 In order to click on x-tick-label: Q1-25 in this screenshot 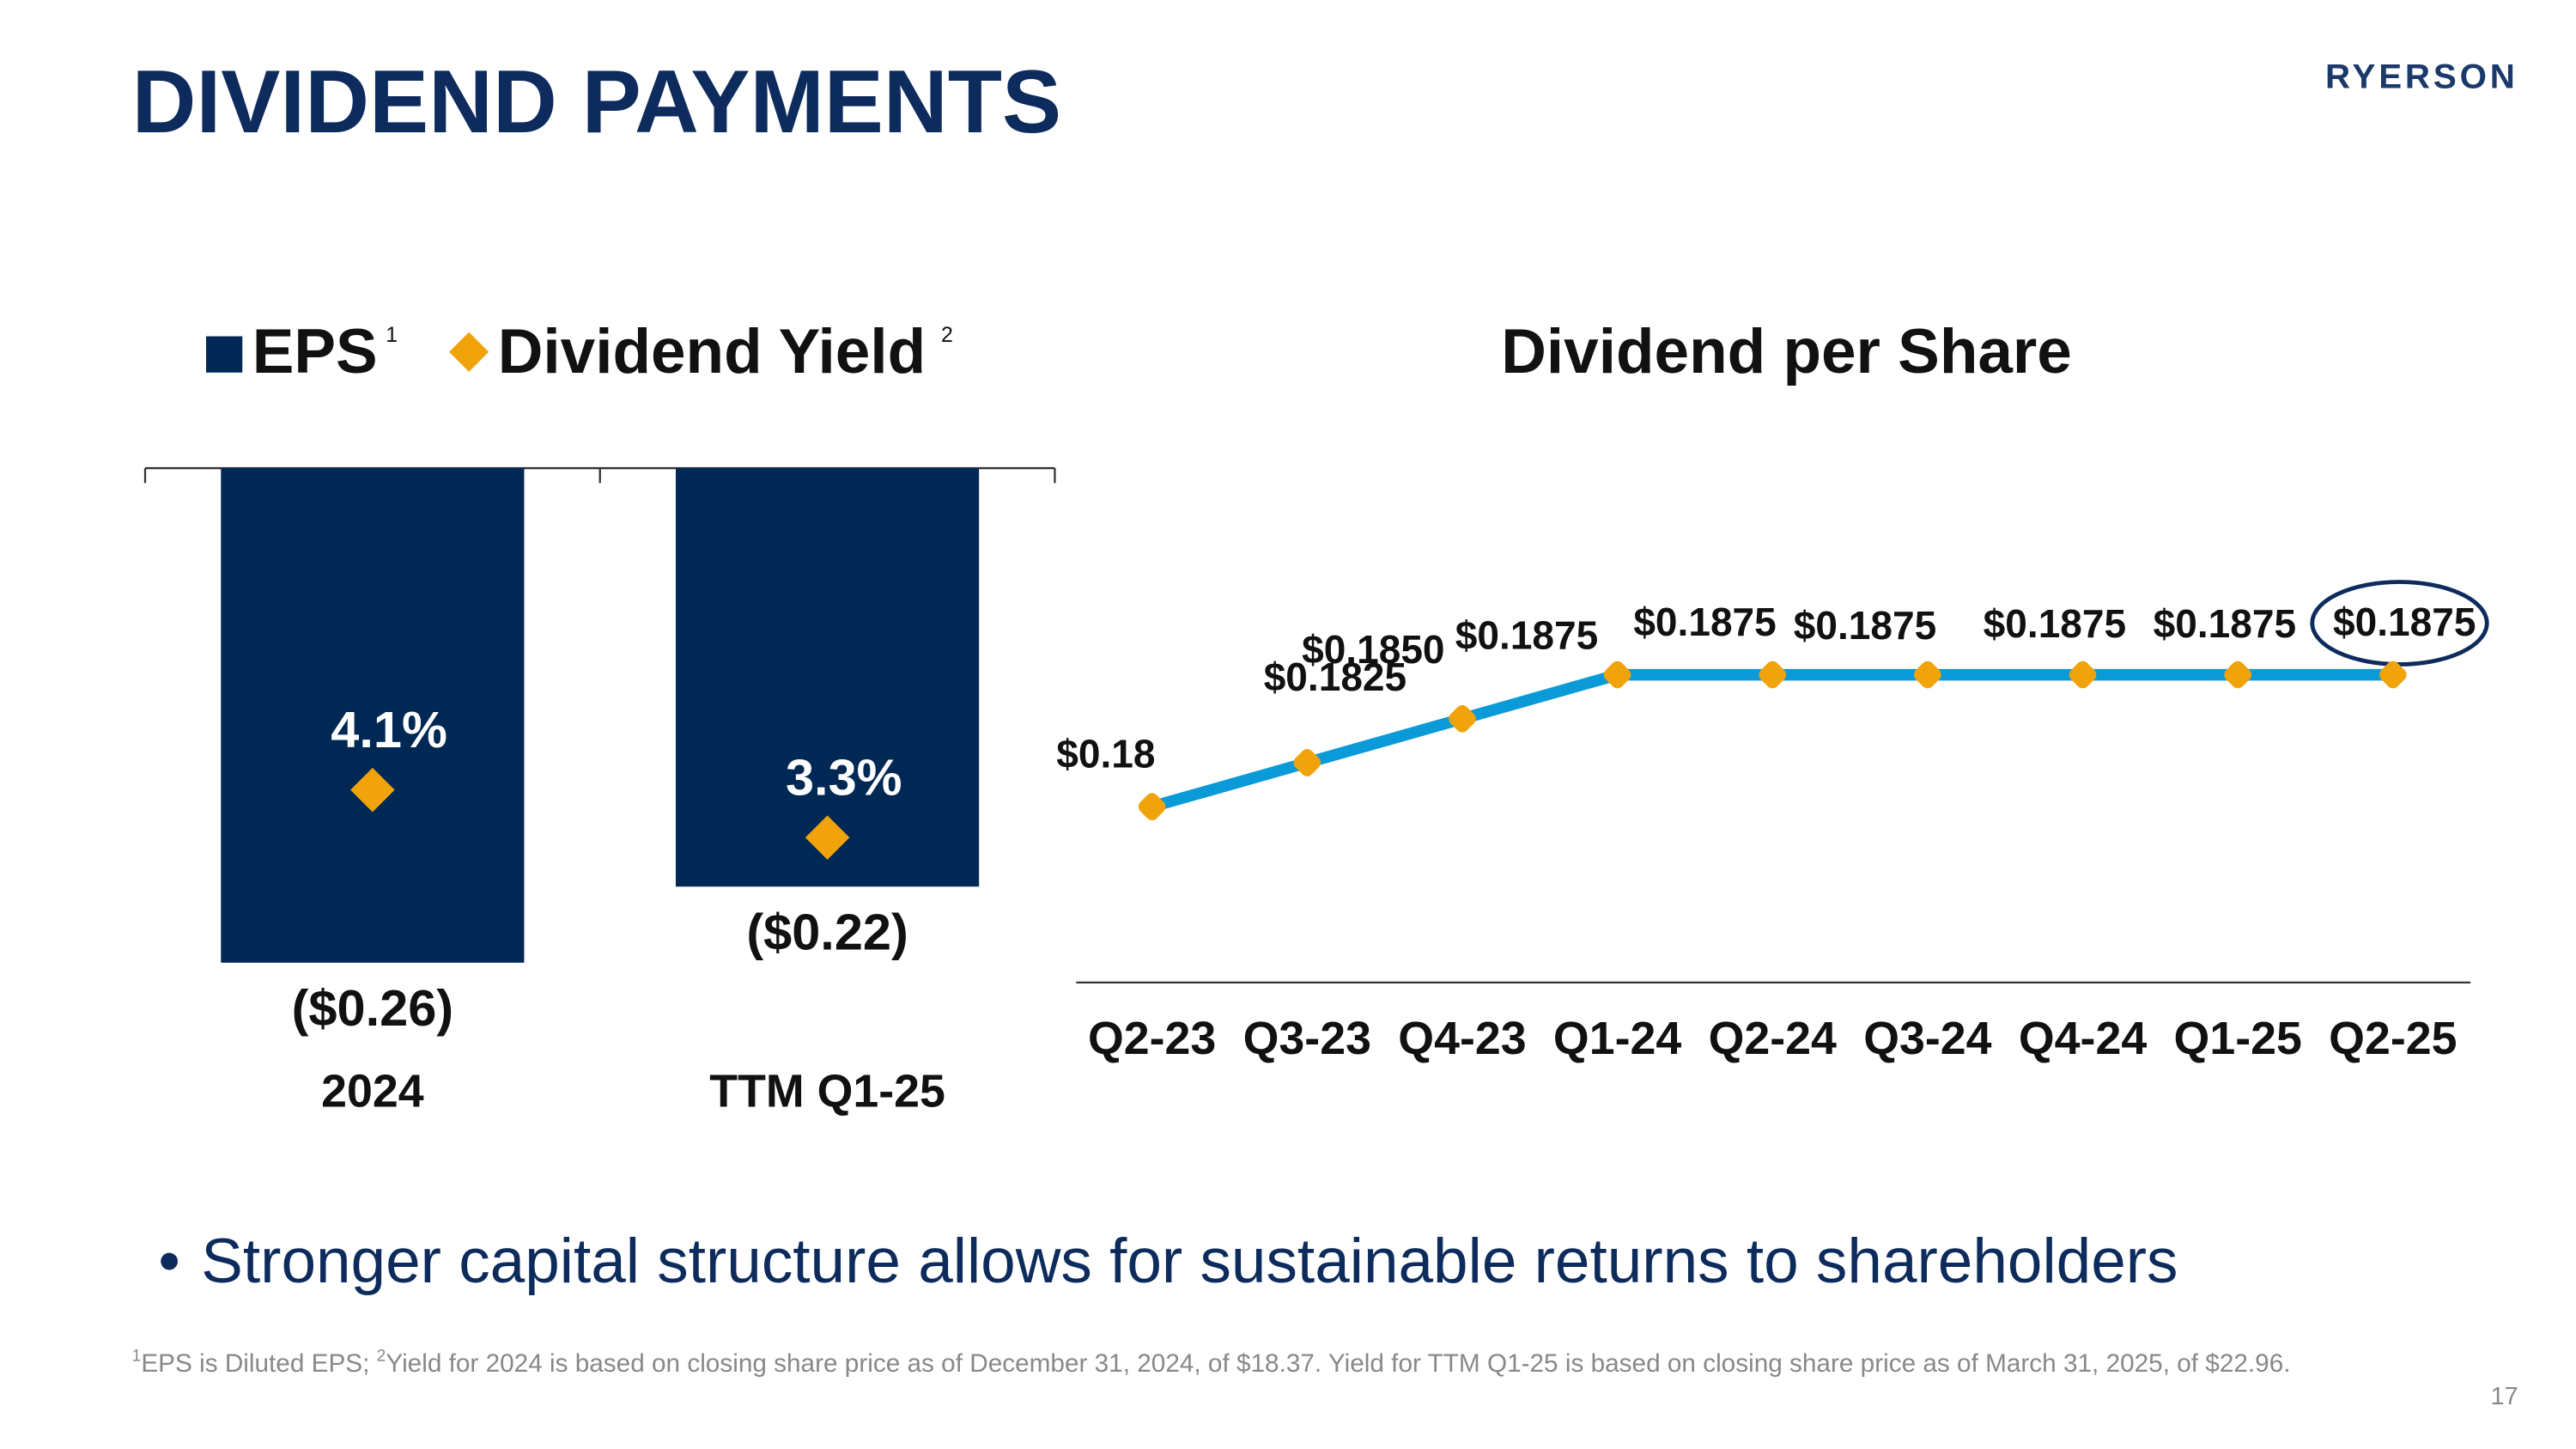, I will do `click(2238, 1038)`.